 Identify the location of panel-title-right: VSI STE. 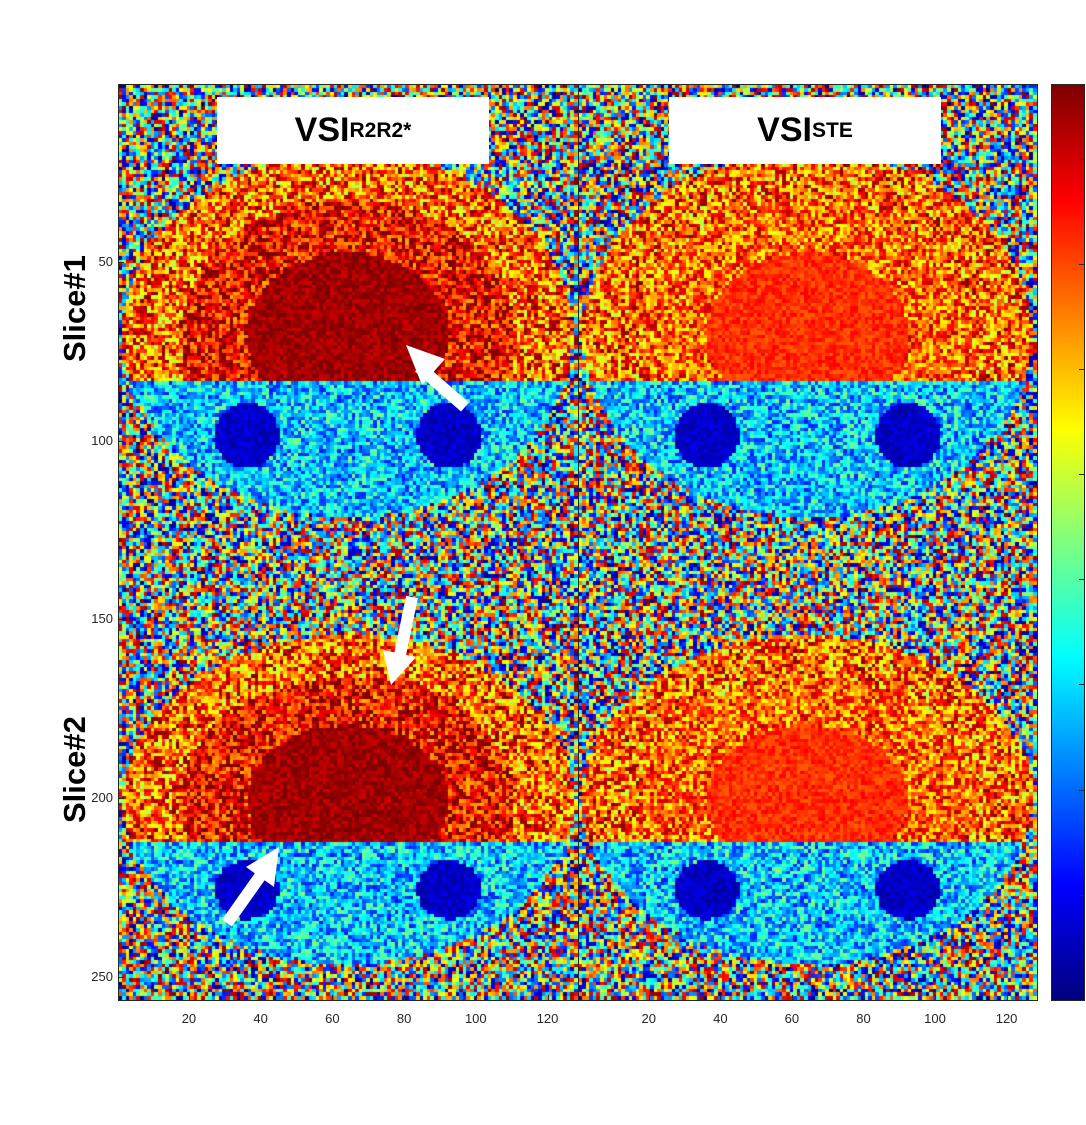
(805, 130).